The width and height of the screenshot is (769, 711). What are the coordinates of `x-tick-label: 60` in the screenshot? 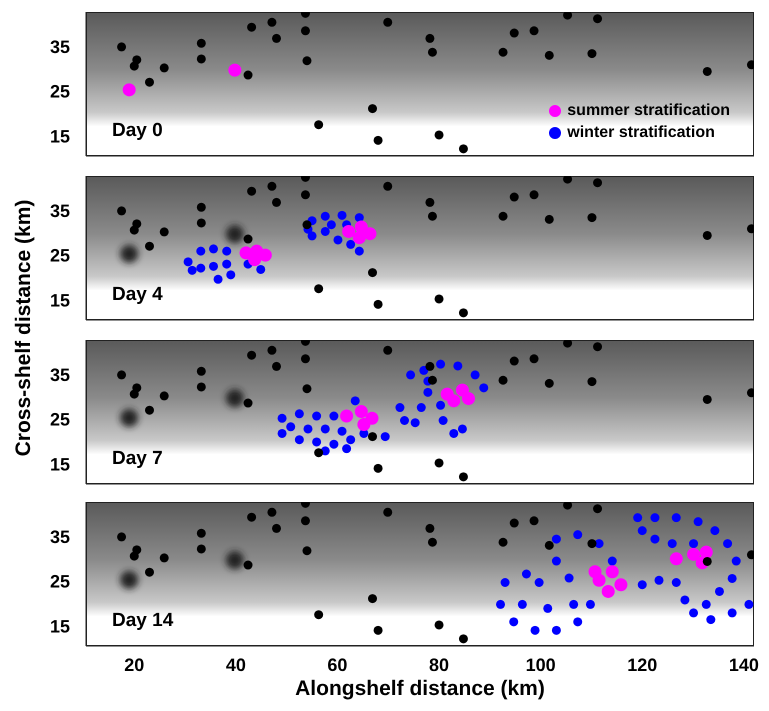 It's located at (337, 664).